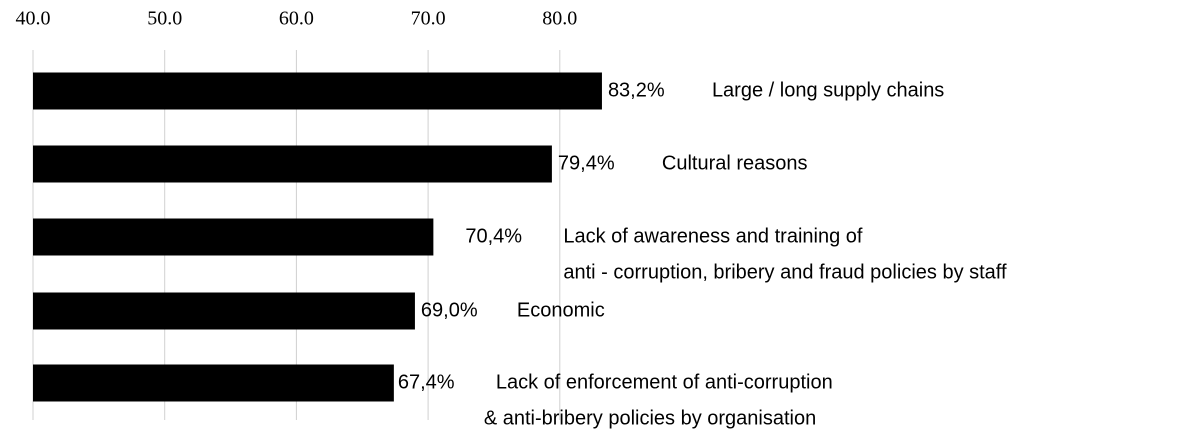 This screenshot has height=436, width=1181. What do you see at coordinates (735, 163) in the screenshot?
I see `category-label: Cultural reasons` at bounding box center [735, 163].